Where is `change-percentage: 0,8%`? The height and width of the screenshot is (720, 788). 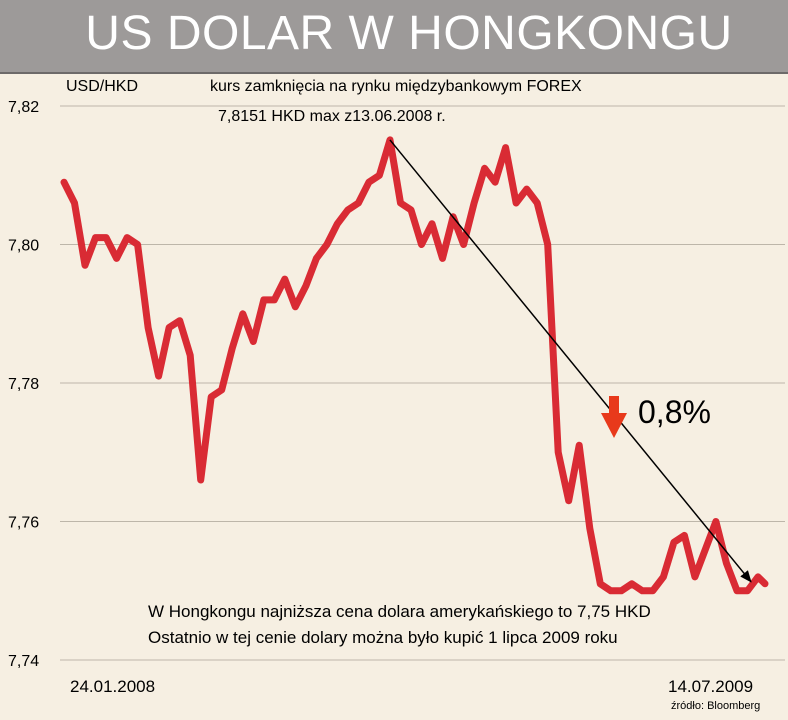
change-percentage: 0,8% is located at coordinates (674, 412).